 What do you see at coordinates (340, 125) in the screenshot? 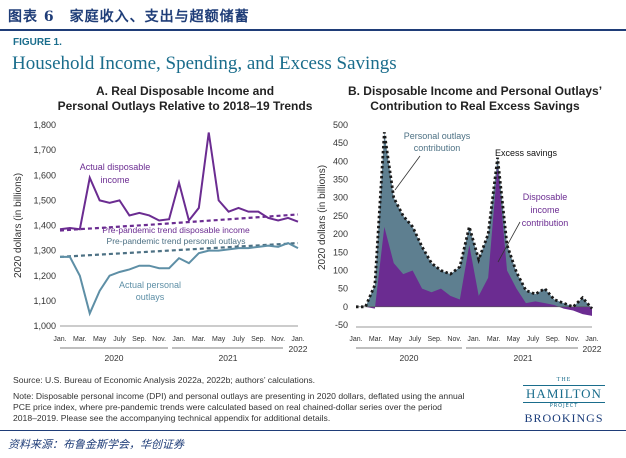
I see `panel-b-ytick: 500` at bounding box center [340, 125].